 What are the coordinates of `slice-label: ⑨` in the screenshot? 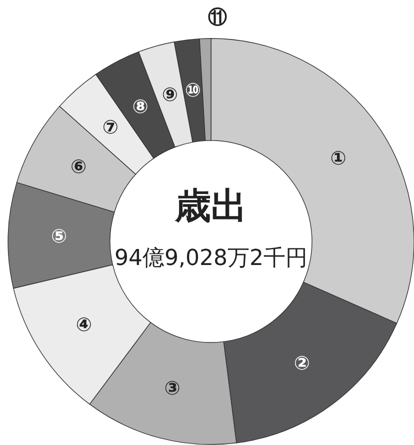 It's located at (170, 95).